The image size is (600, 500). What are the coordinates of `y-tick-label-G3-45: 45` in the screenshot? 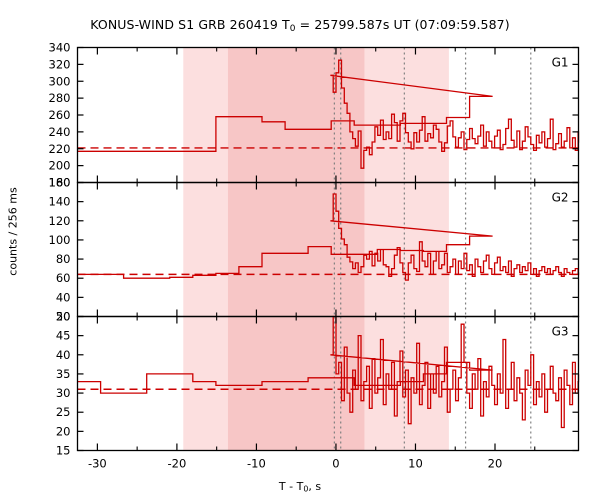 It's located at (63, 336).